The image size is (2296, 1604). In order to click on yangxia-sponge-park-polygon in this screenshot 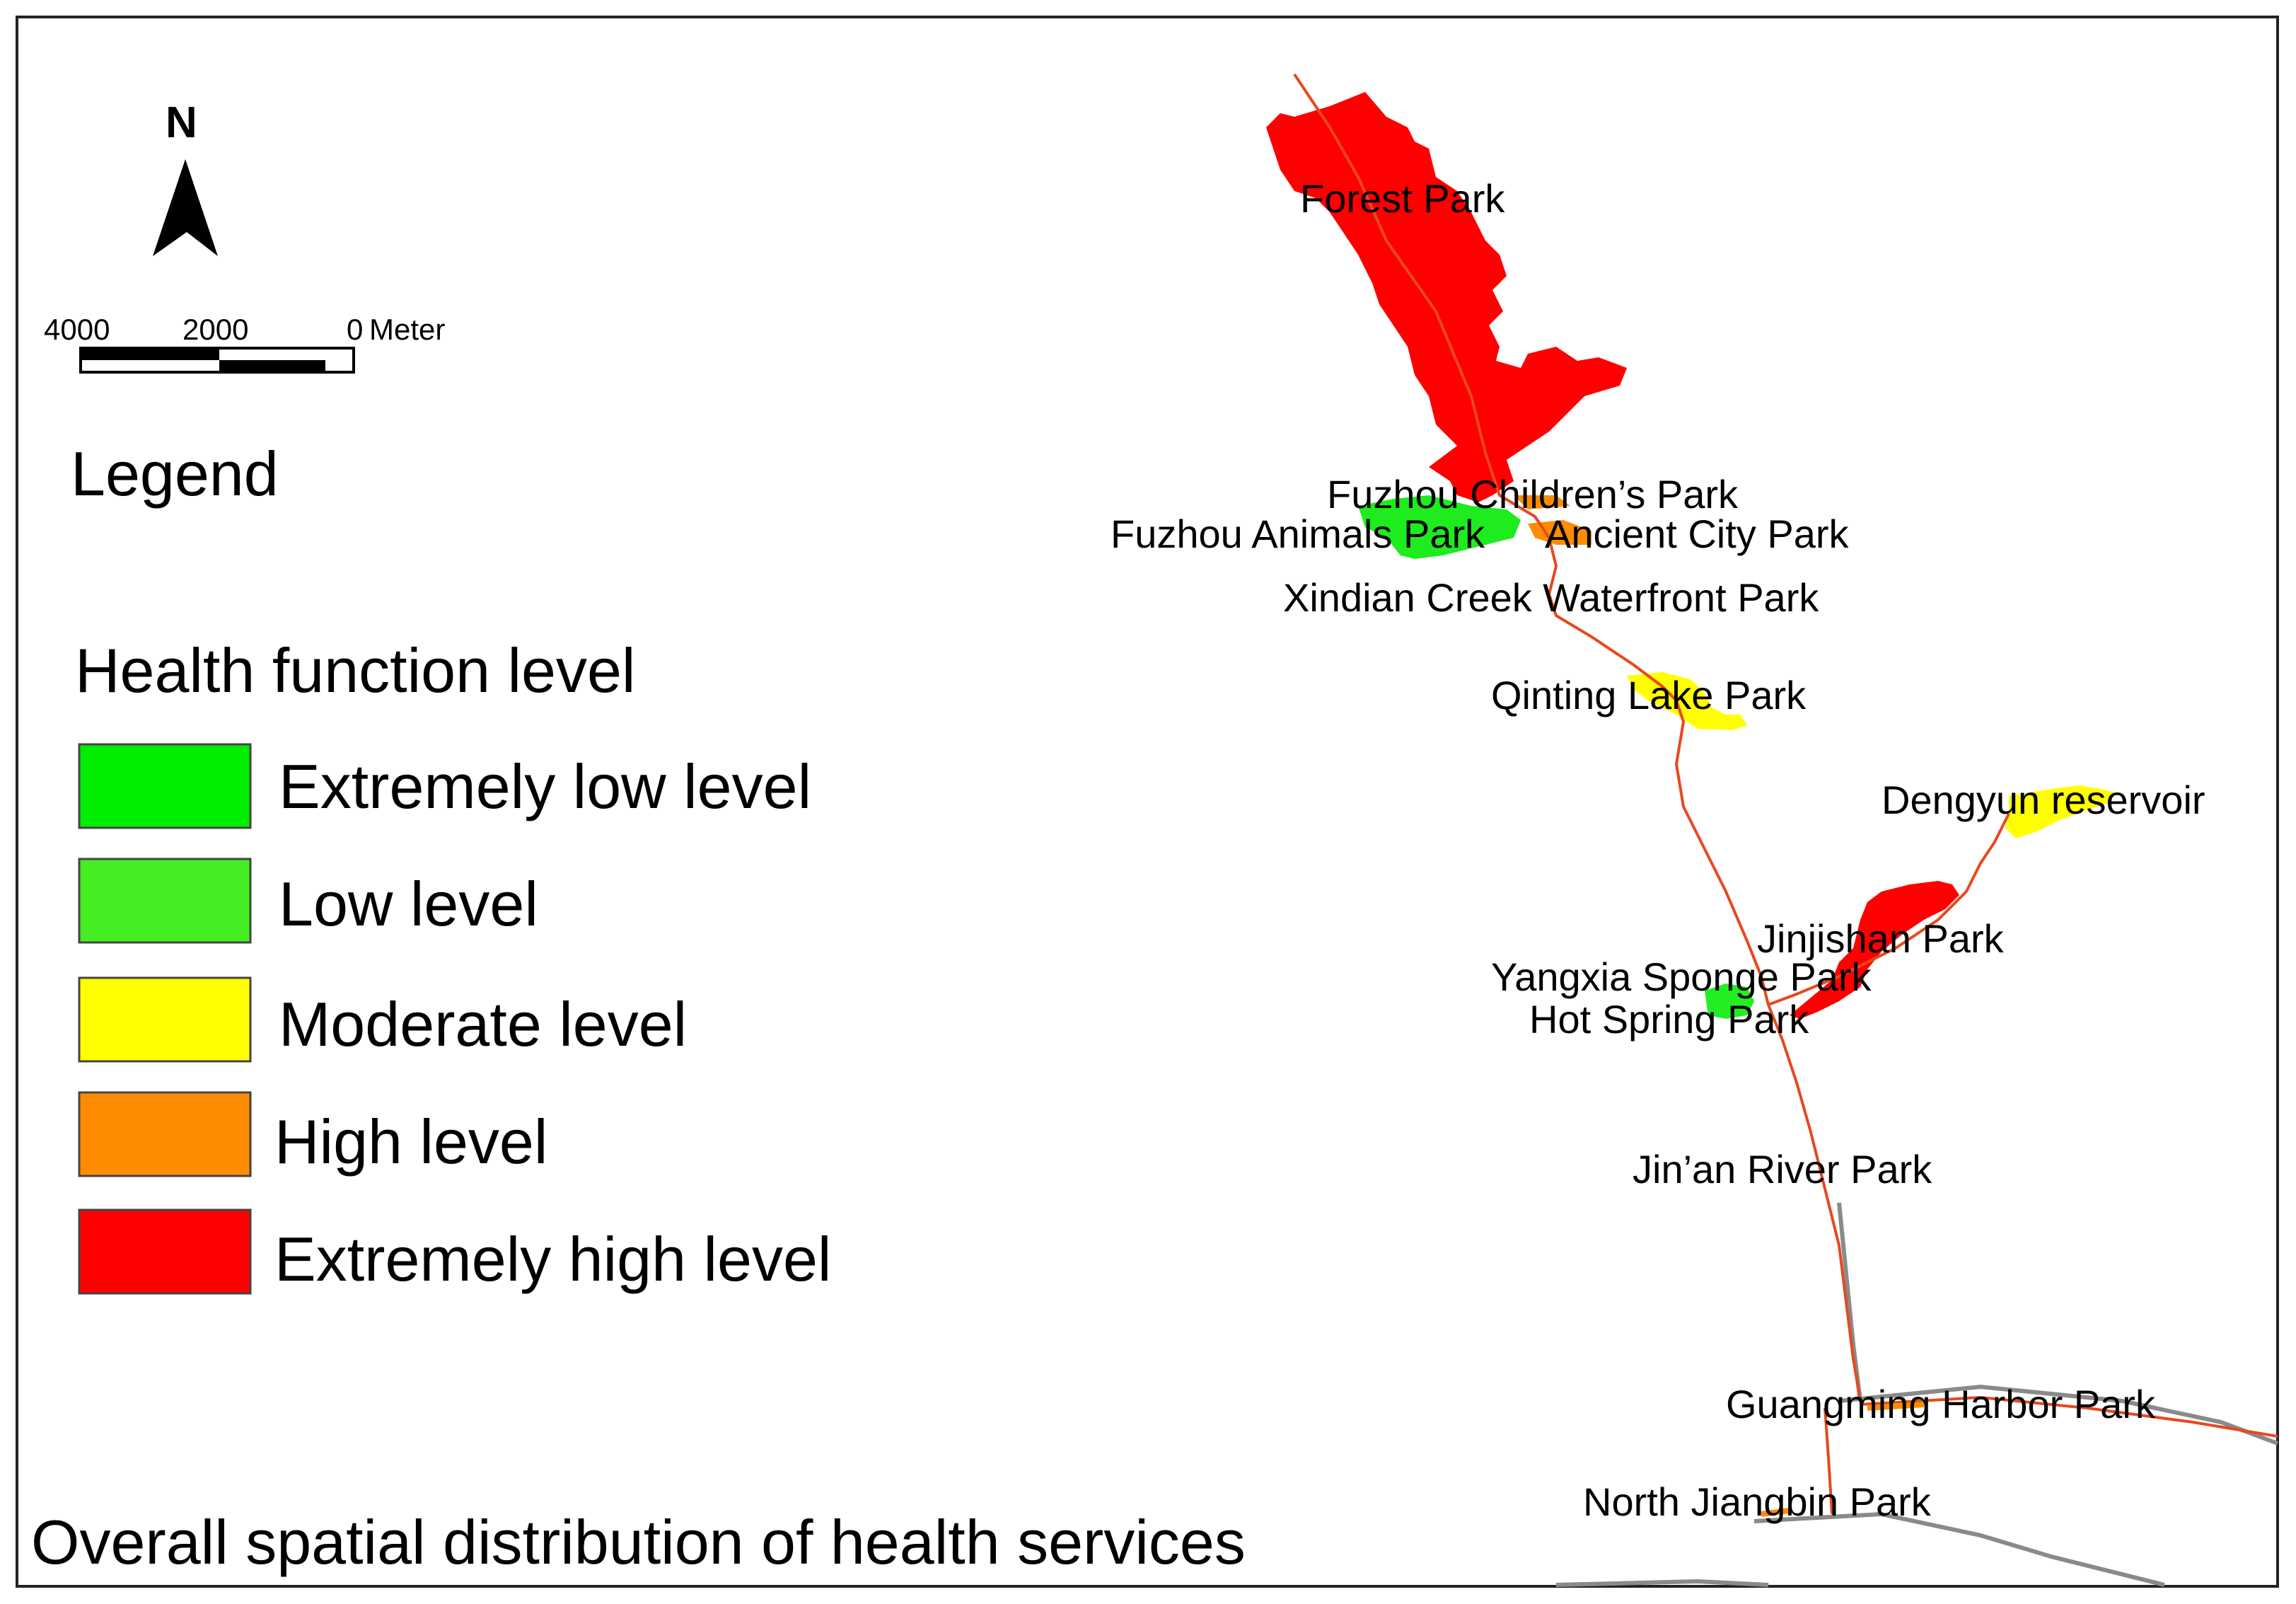, I will do `click(1730, 1001)`.